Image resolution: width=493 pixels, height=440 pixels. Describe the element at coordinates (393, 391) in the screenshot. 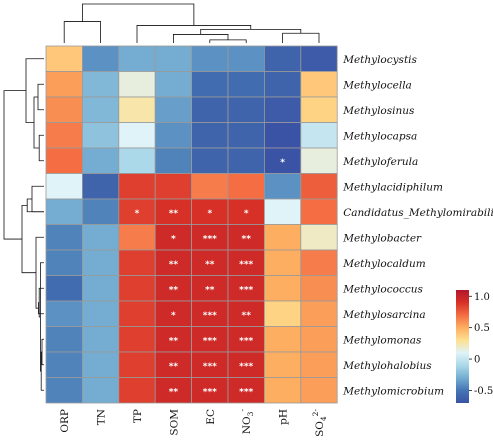

I see `row-label: Methylomicrobium` at that location.